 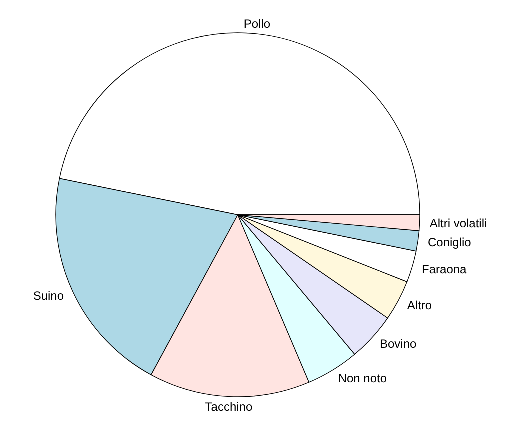 What do you see at coordinates (445, 269) in the screenshot?
I see `slice-label: Faraona` at bounding box center [445, 269].